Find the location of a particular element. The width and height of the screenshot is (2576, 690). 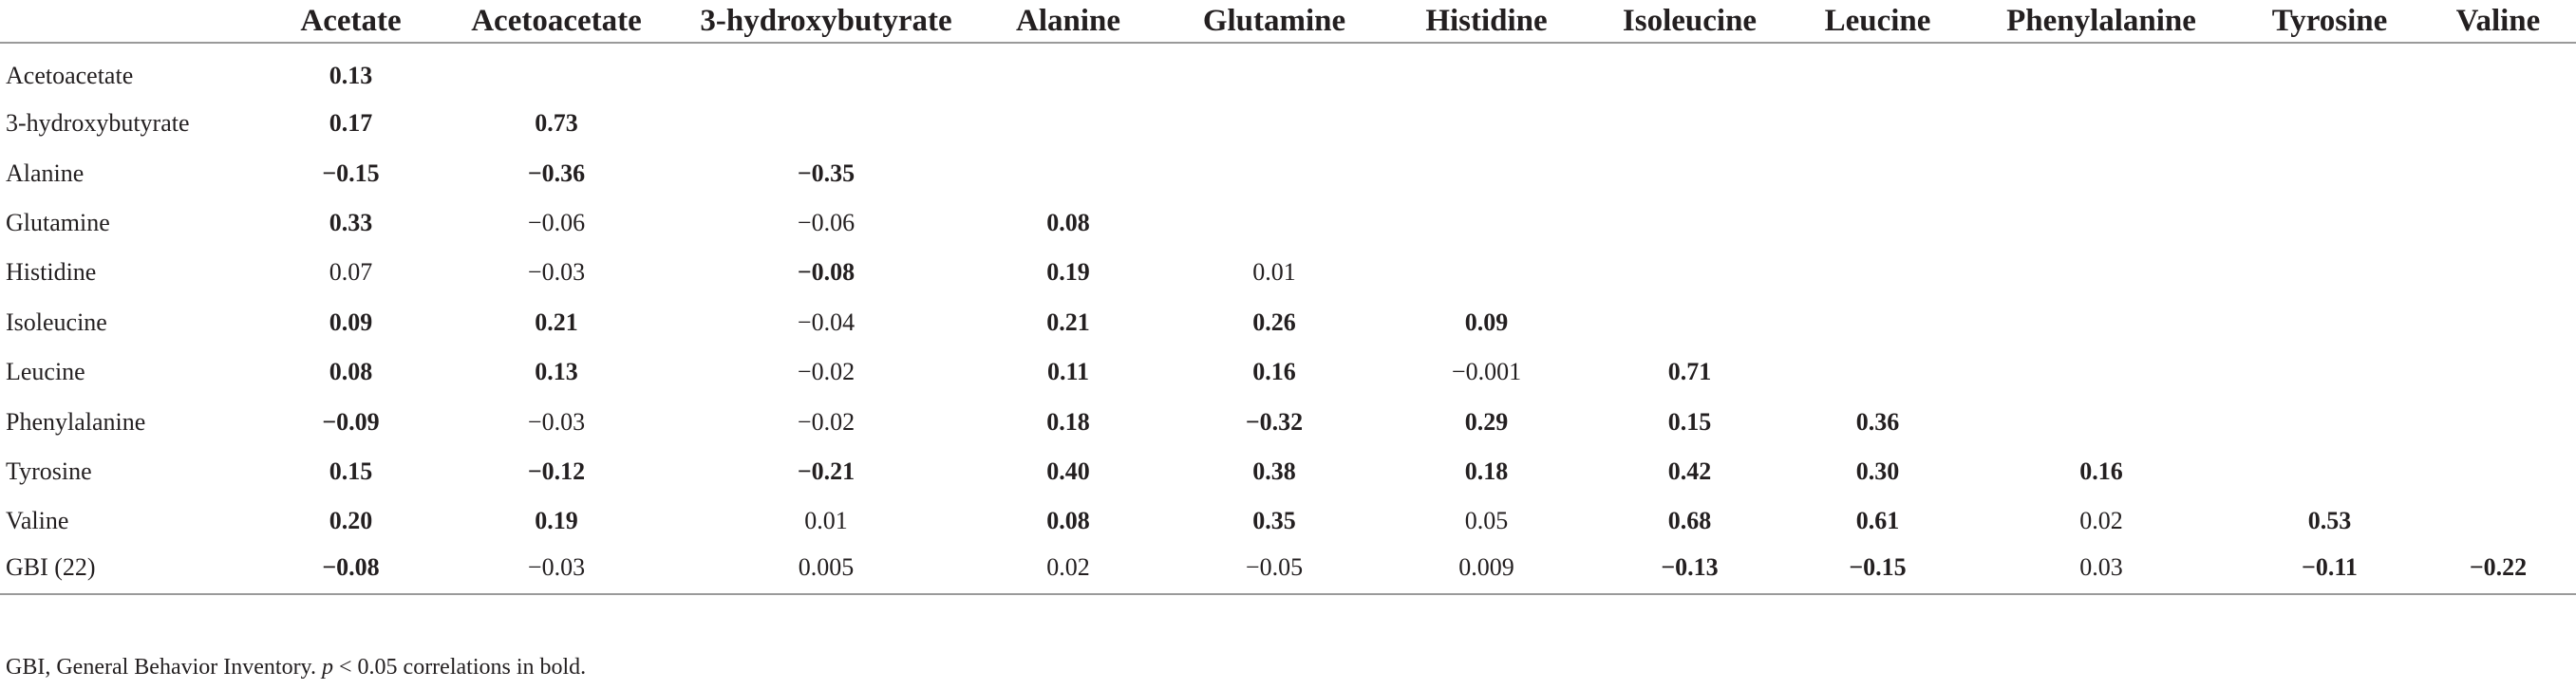

row-label: Tyrosine is located at coordinates (49, 471).